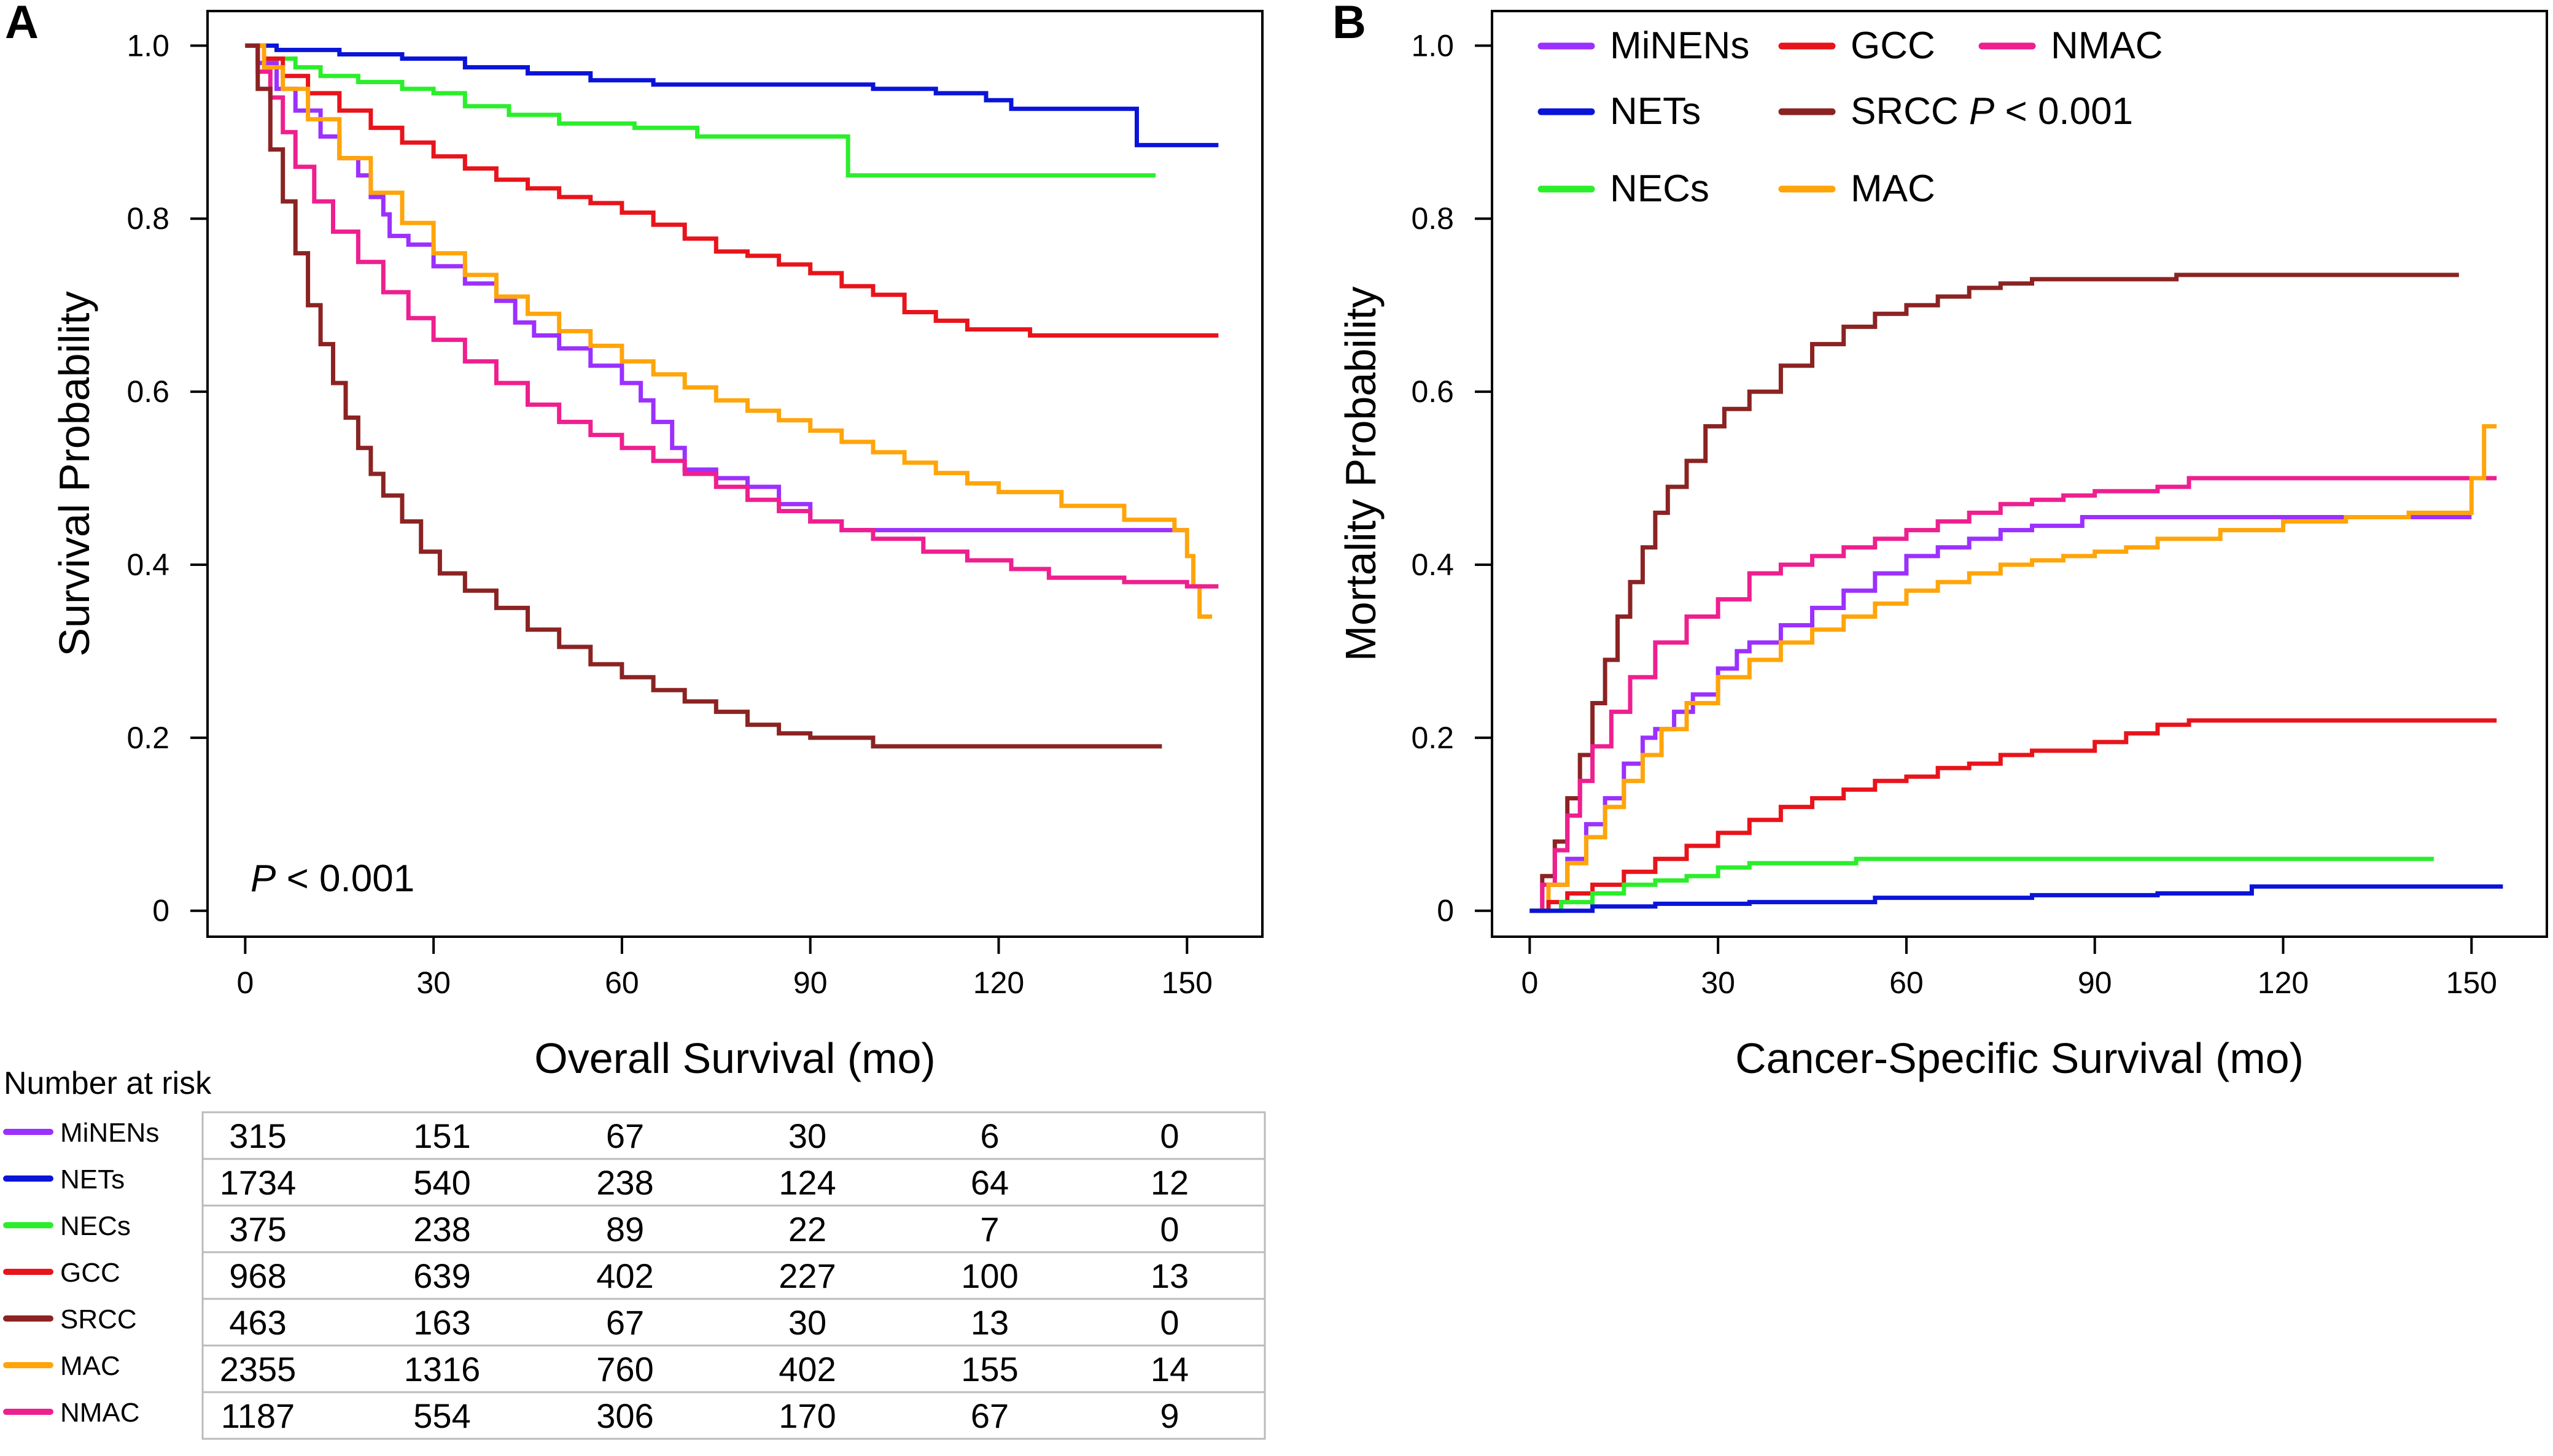 The image size is (2553, 1456). I want to click on legend: MiNENs GCC NMAC NETs SRCC P < 0.001 NECs MAC, so click(1850, 117).